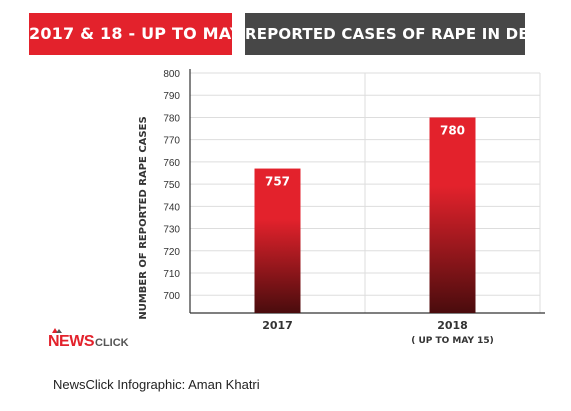 This screenshot has height=411, width=571. Describe the element at coordinates (57, 330) in the screenshot. I see `logo-mark-icon` at that location.